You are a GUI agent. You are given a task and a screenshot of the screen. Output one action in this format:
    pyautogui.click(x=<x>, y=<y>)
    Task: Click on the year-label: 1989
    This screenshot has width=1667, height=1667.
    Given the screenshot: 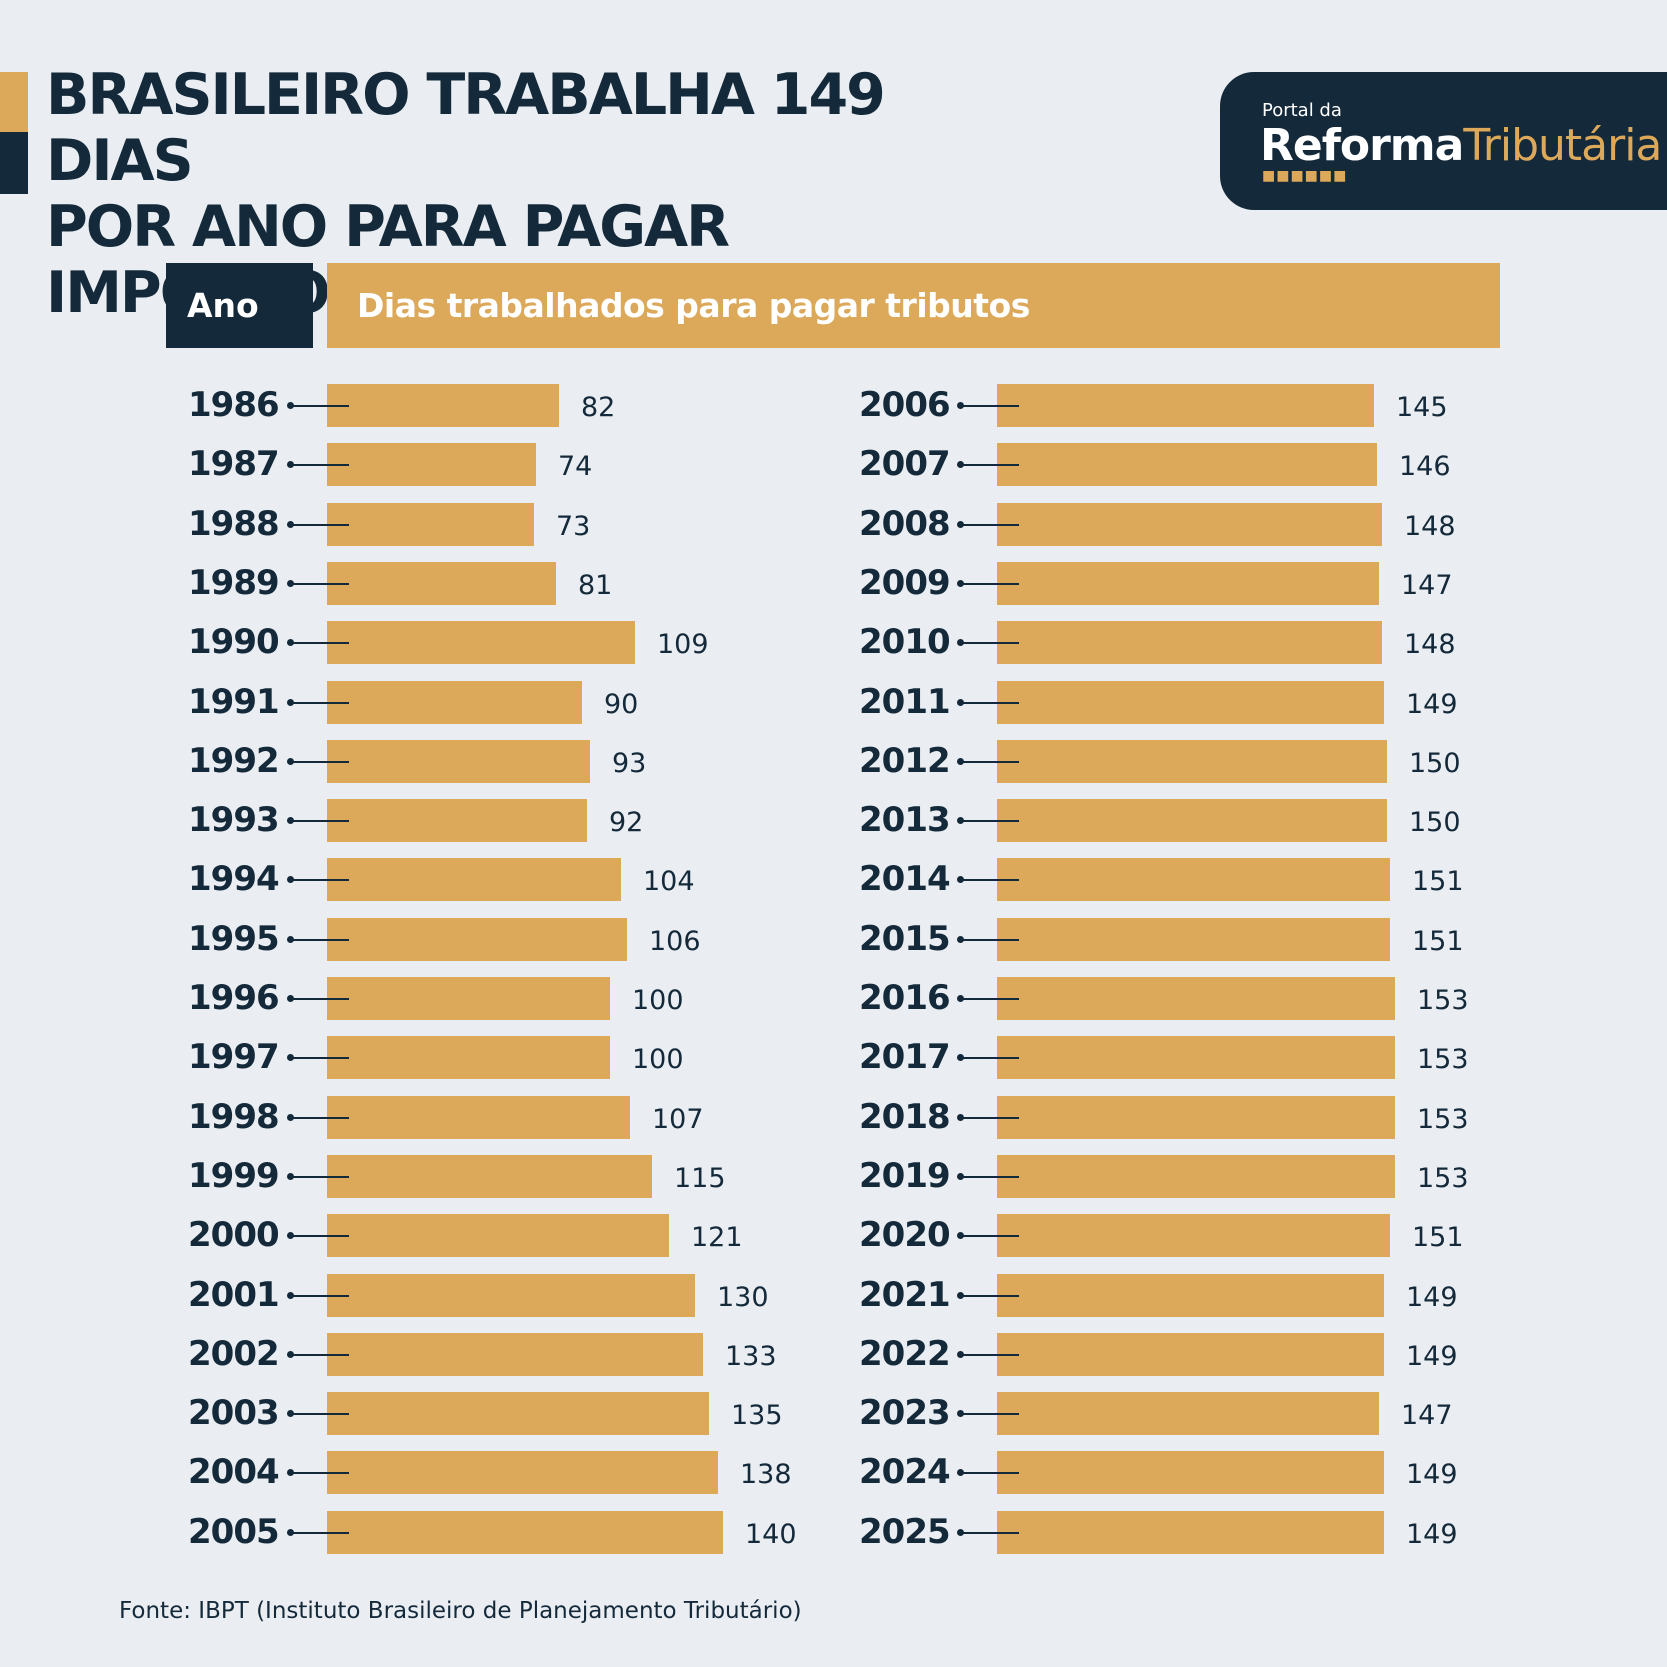 What is the action you would take?
    pyautogui.click(x=234, y=583)
    